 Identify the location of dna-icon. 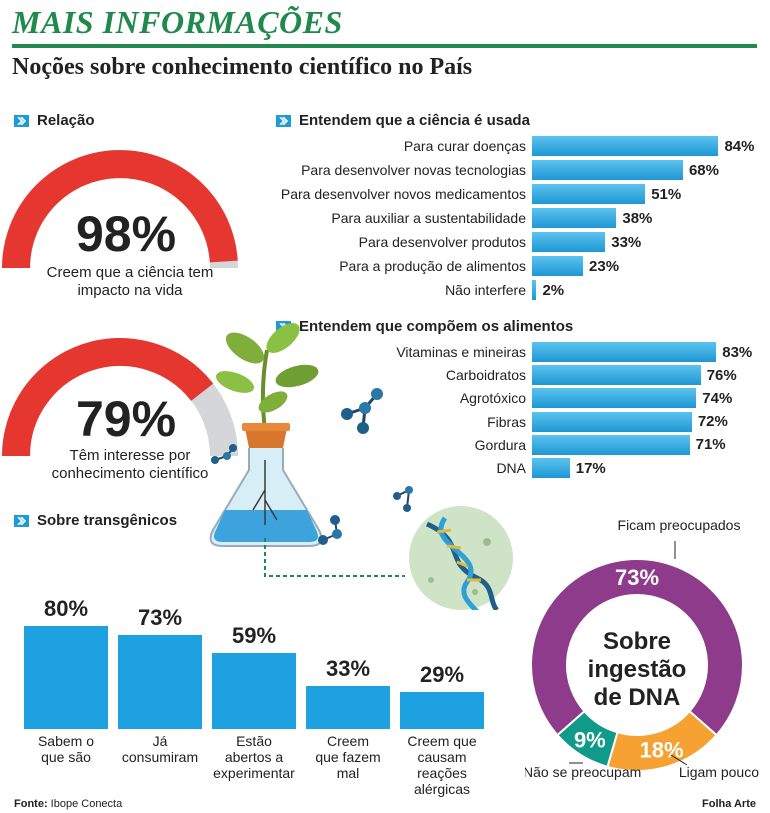
(461, 558).